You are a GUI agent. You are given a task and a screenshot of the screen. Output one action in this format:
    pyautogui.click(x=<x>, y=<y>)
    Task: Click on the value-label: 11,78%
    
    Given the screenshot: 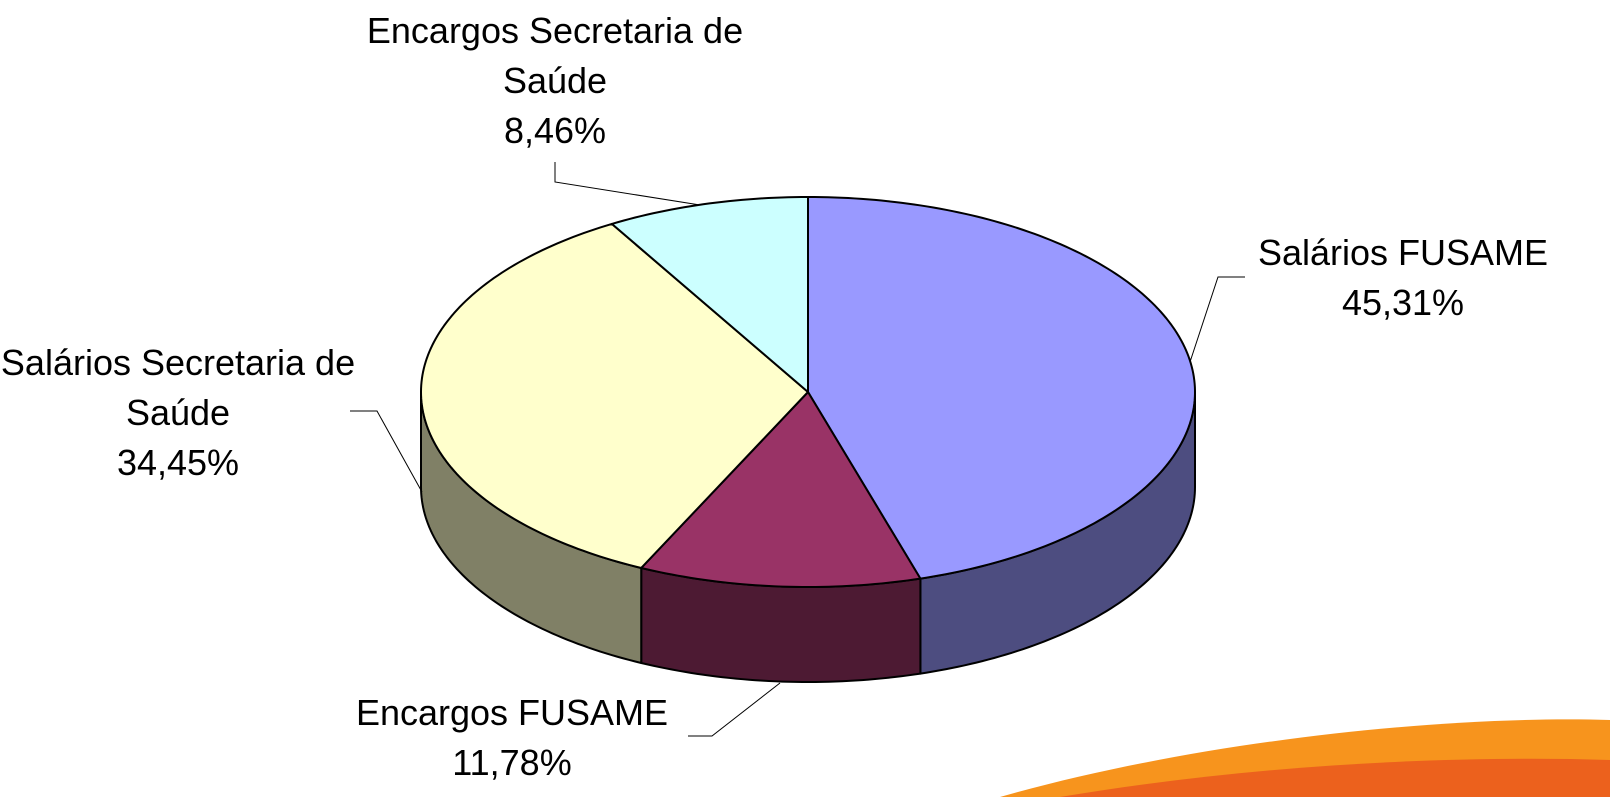 What is the action you would take?
    pyautogui.click(x=512, y=762)
    